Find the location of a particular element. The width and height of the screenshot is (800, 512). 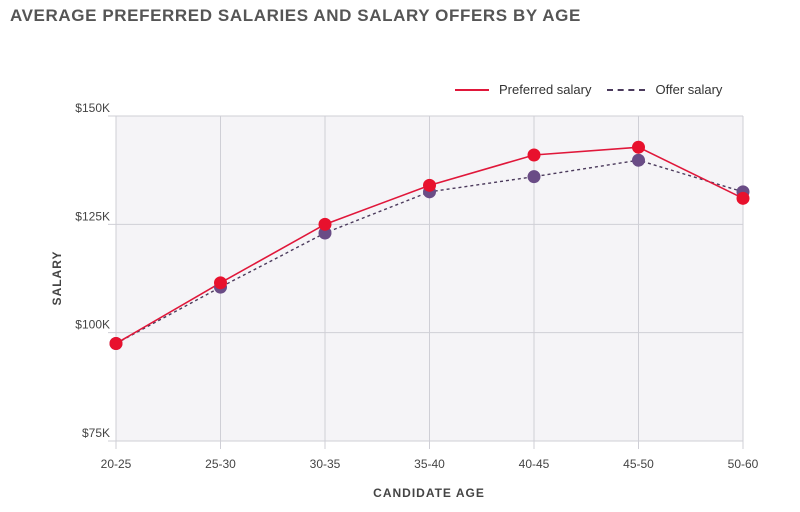

x-tick-label: 50-60 is located at coordinates (743, 464).